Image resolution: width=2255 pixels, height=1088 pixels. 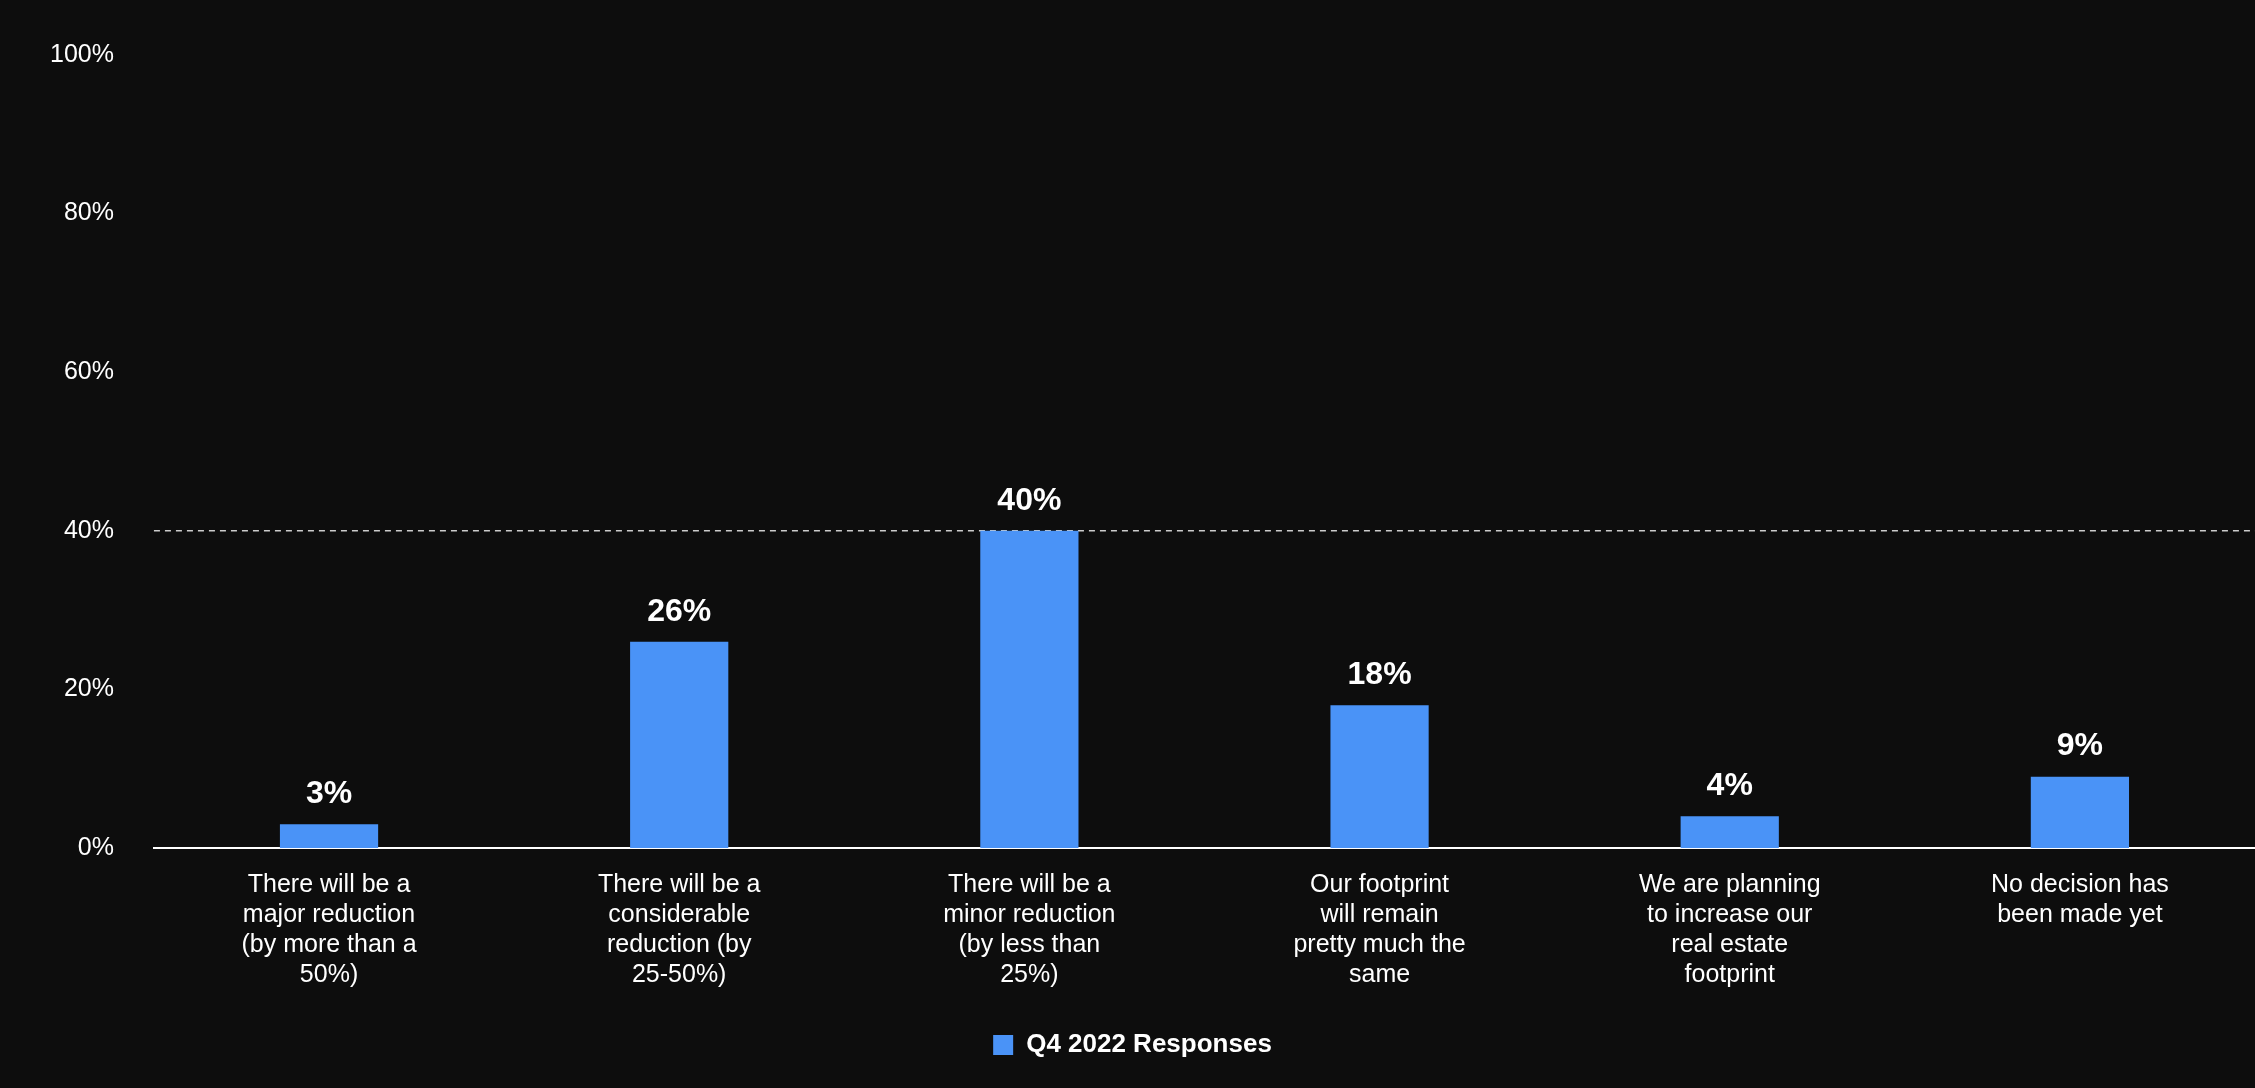 What do you see at coordinates (1029, 498) in the screenshot?
I see `text: 40%` at bounding box center [1029, 498].